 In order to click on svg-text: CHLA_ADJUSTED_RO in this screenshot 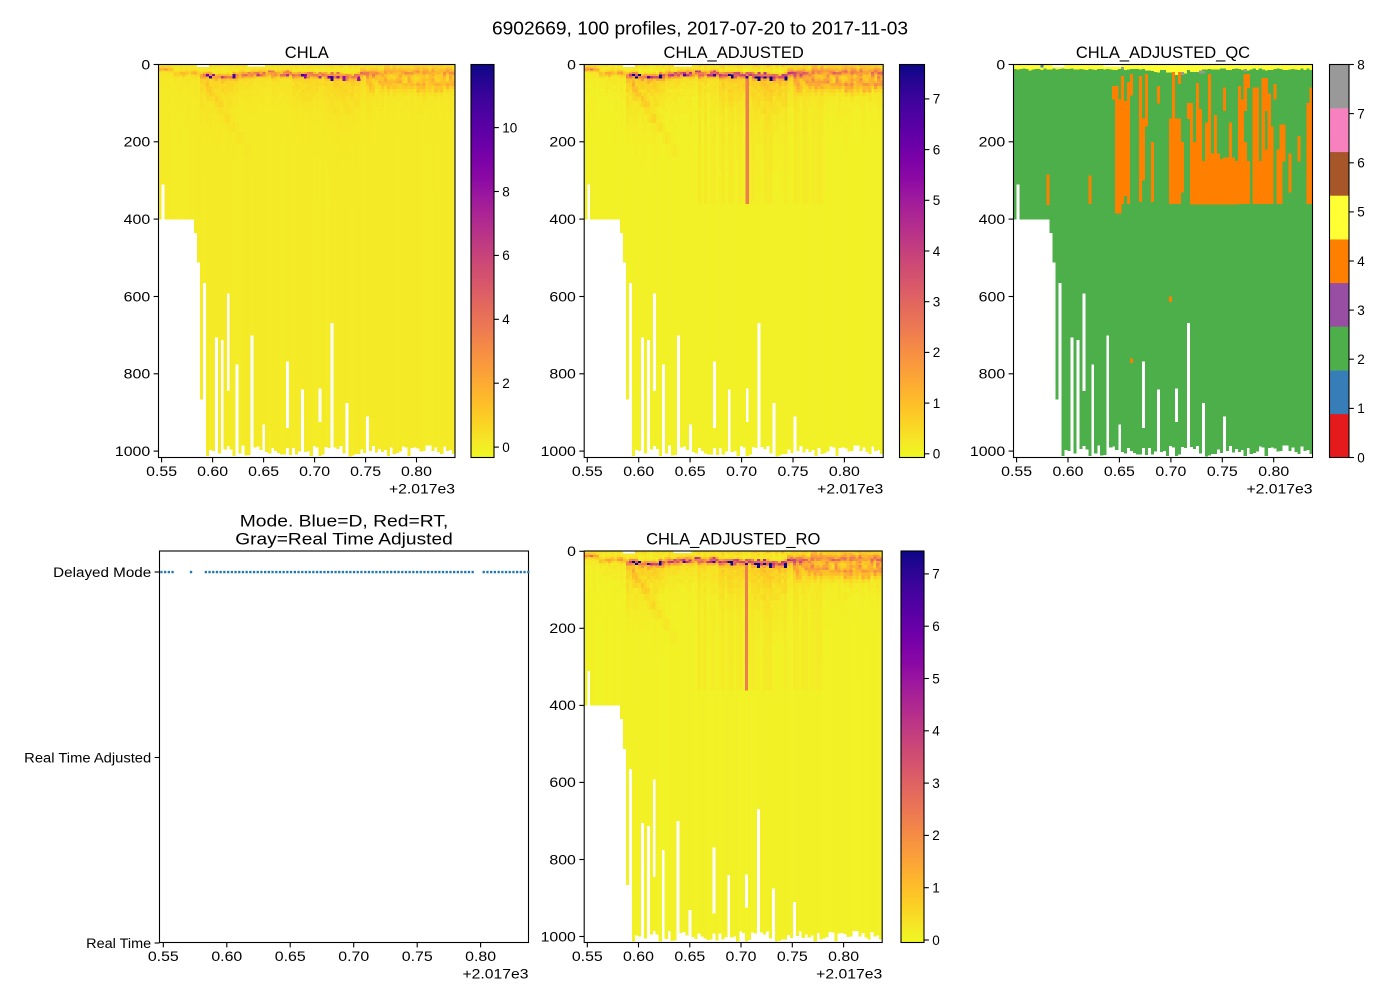, I will do `click(733, 540)`.